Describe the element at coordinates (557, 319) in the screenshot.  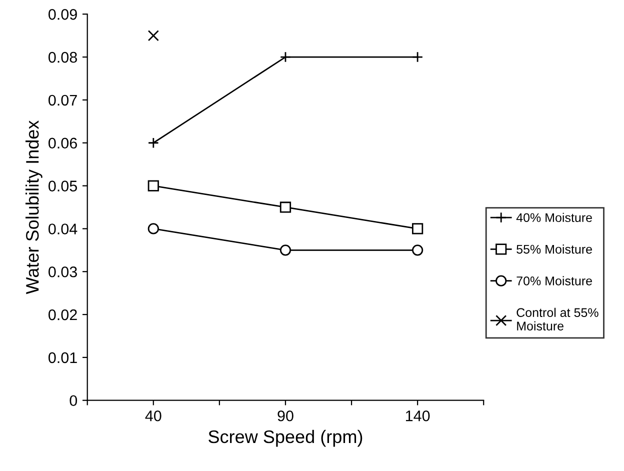
I see `legend-label: Control at 55% Moisture` at that location.